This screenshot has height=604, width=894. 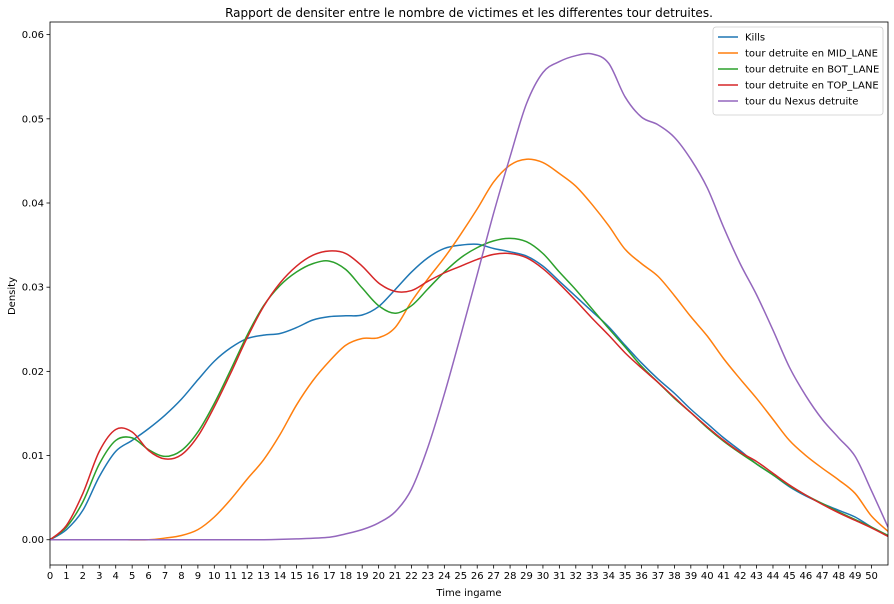 I want to click on x-tick-label: 19, so click(x=362, y=576).